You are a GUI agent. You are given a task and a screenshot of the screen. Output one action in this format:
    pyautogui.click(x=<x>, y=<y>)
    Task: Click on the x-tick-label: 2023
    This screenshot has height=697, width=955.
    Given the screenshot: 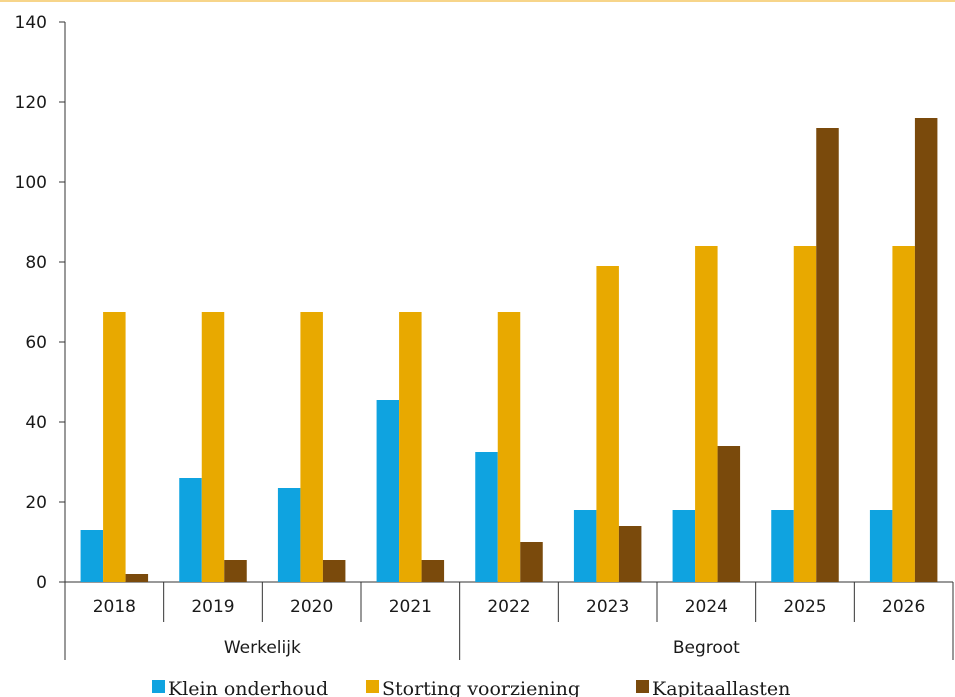 What is the action you would take?
    pyautogui.click(x=607, y=607)
    